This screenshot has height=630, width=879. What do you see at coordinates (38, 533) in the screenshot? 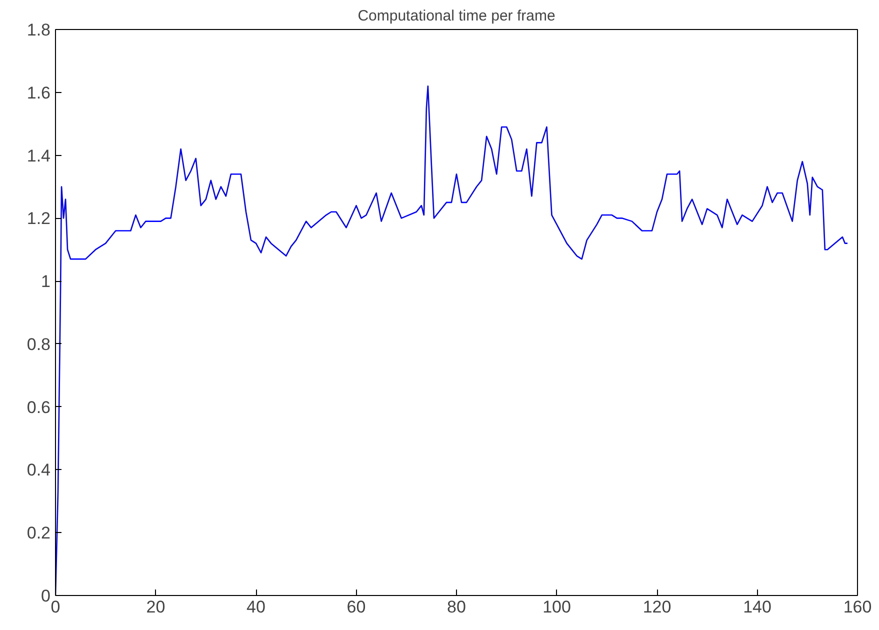
I see `y-tick-label: 0.2` at bounding box center [38, 533].